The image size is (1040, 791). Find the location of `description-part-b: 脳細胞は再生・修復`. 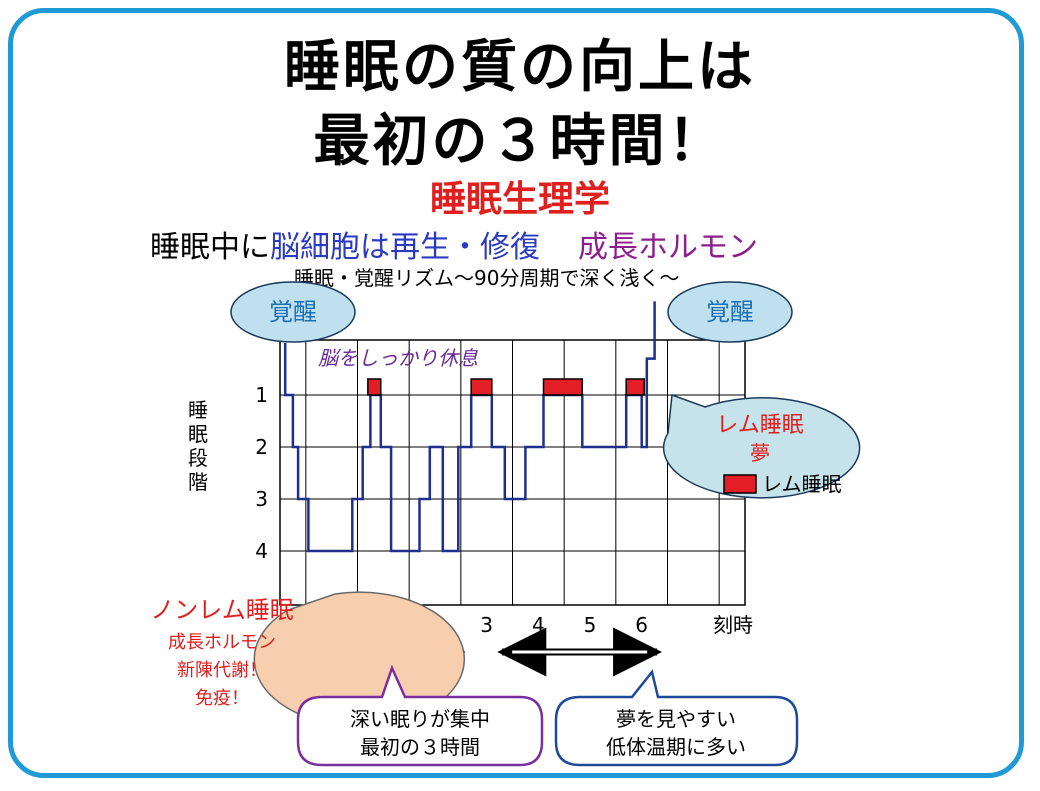

description-part-b: 脳細胞は再生・修復 is located at coordinates (405, 247).